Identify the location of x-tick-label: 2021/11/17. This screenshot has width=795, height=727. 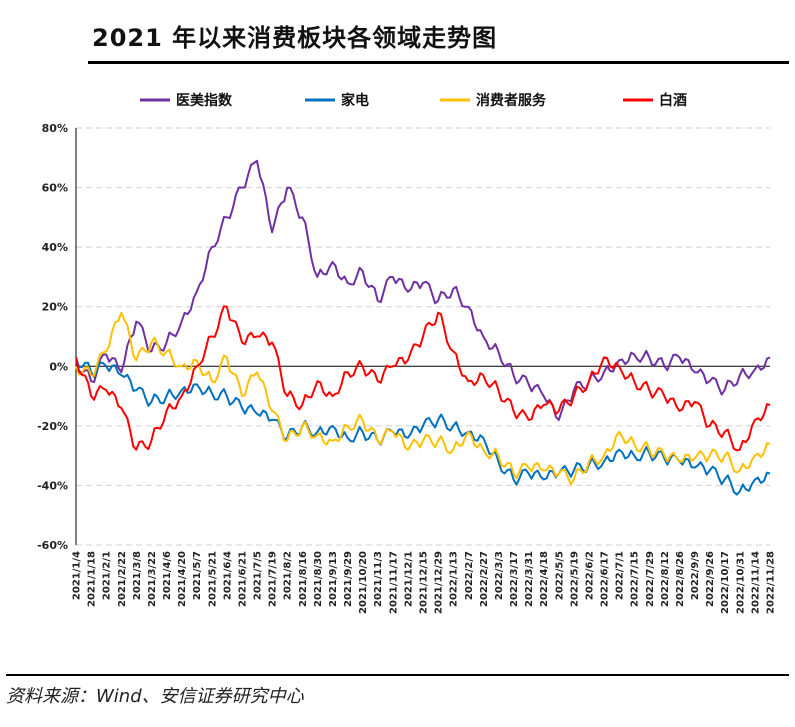
(393, 582).